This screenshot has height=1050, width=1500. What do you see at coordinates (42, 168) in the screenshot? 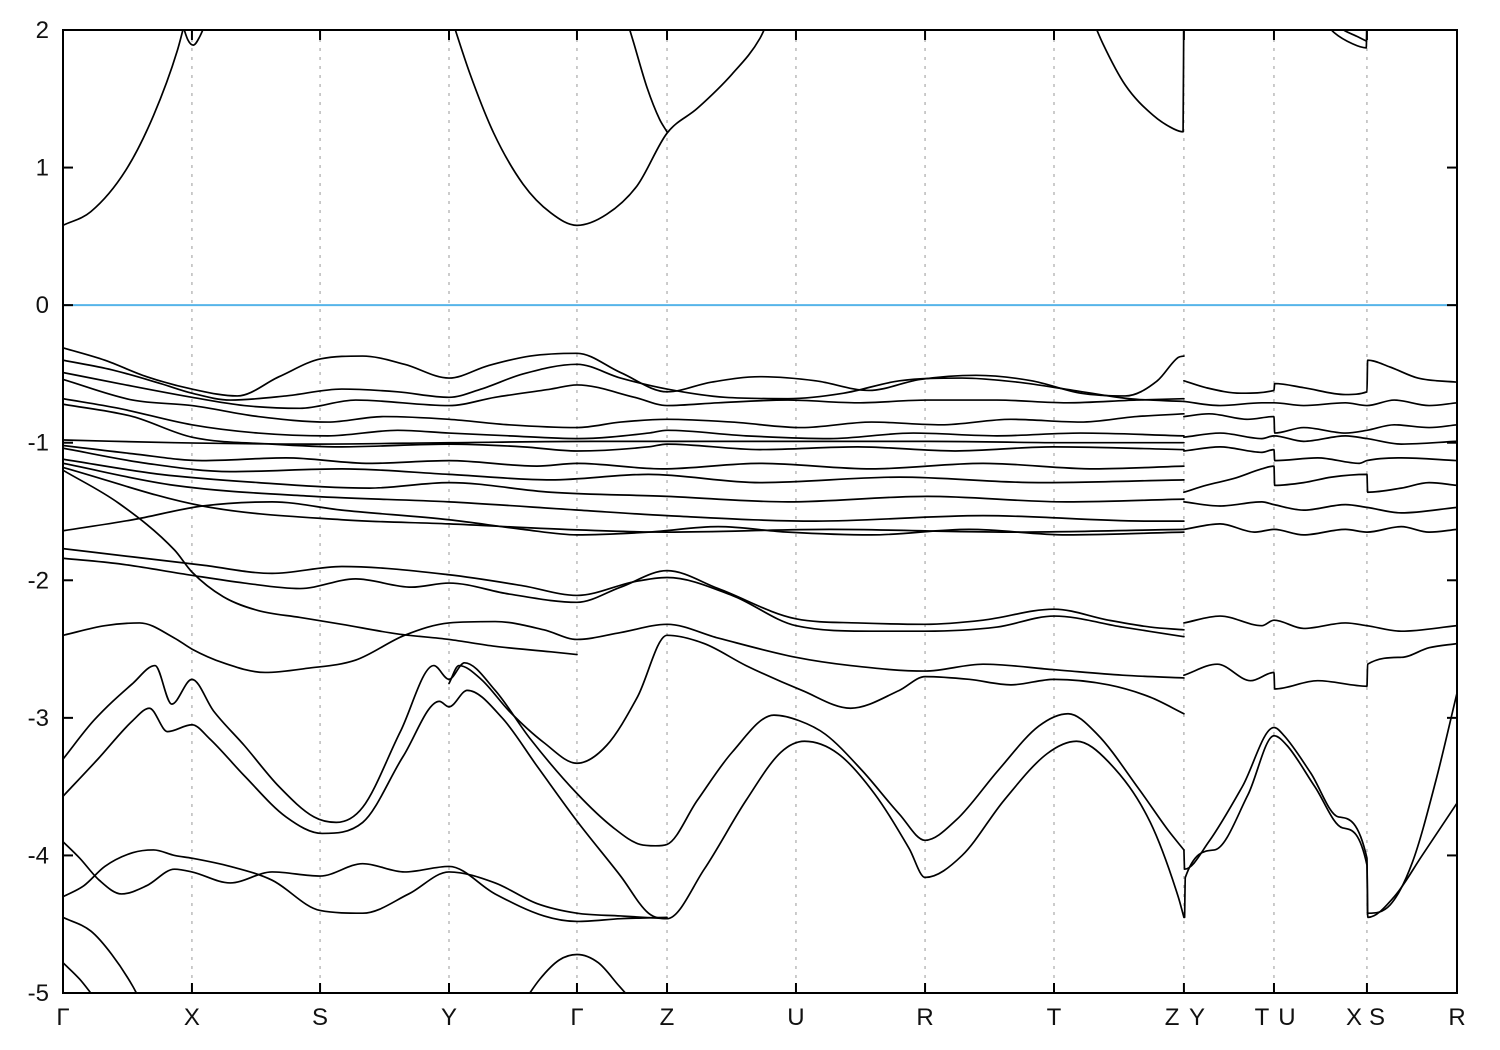
I see `y-tick-label: 1` at bounding box center [42, 168].